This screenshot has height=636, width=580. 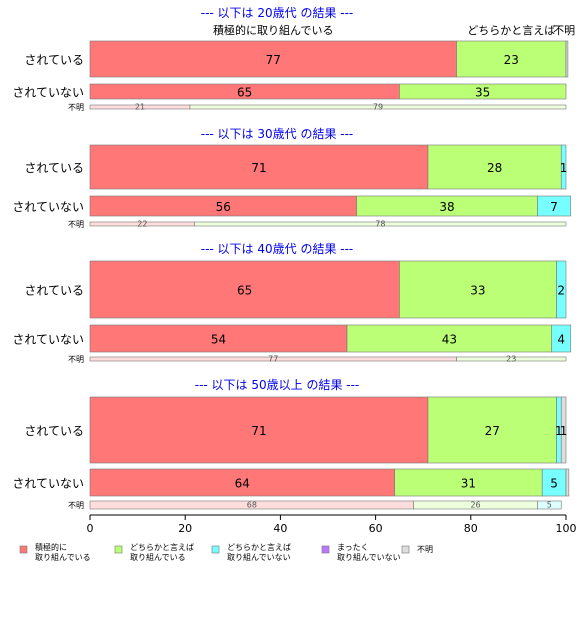 I want to click on x-tick-label: 80, so click(x=471, y=528).